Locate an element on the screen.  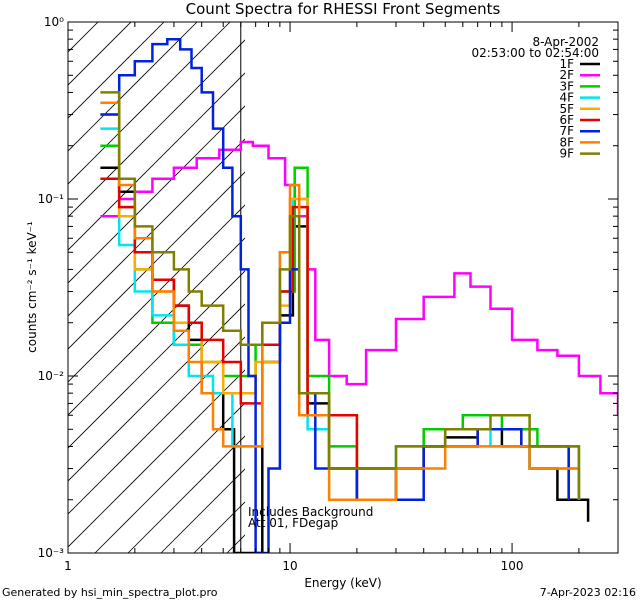
legend-label-9F: 9F is located at coordinates (566, 154).